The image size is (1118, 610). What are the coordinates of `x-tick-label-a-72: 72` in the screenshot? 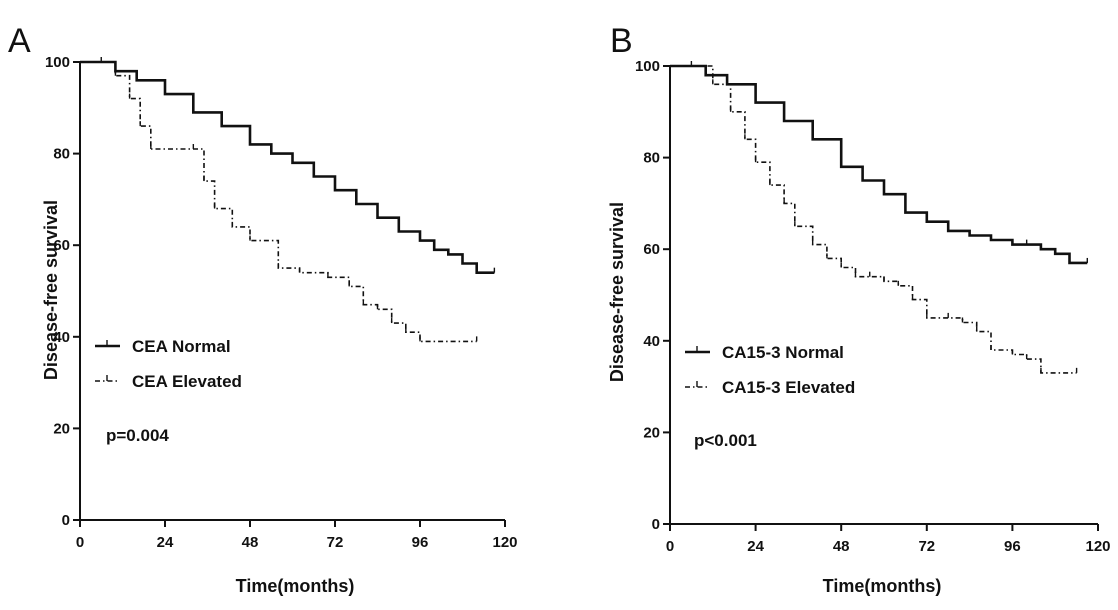 It's located at (335, 542).